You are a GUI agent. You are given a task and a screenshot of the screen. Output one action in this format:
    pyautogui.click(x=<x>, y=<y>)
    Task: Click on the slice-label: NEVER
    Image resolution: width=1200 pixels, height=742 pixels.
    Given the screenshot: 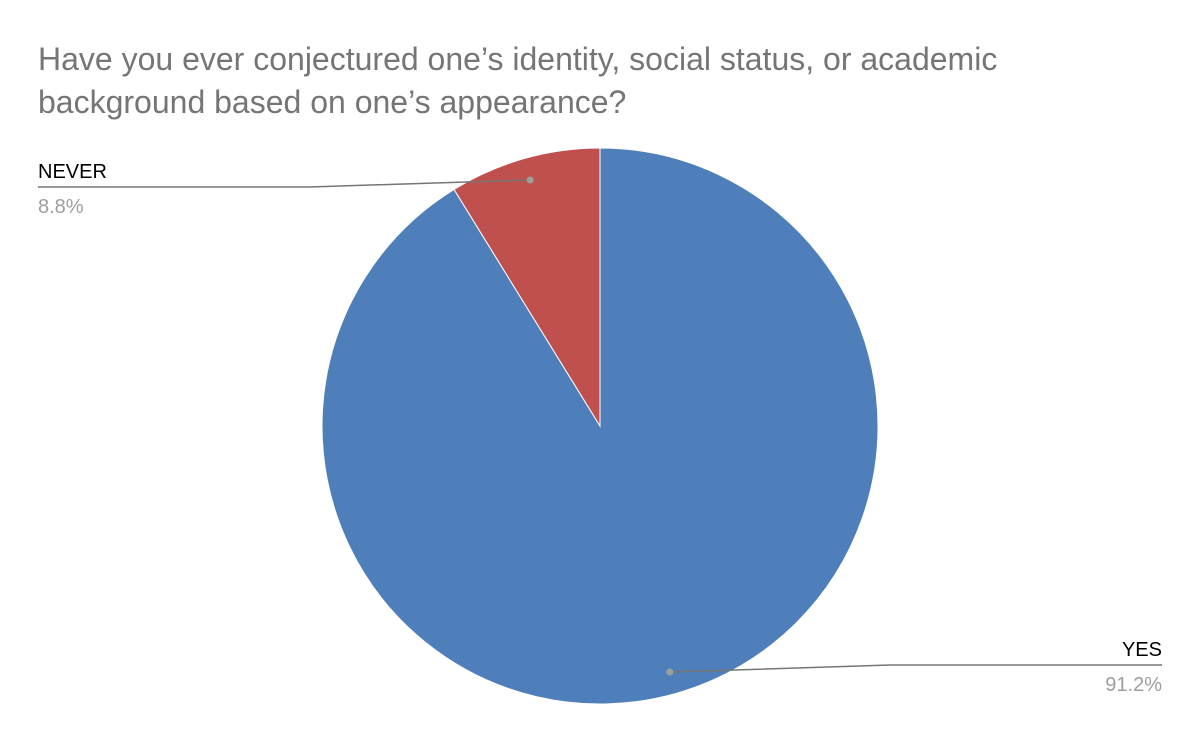 What is the action you would take?
    pyautogui.click(x=72, y=172)
    